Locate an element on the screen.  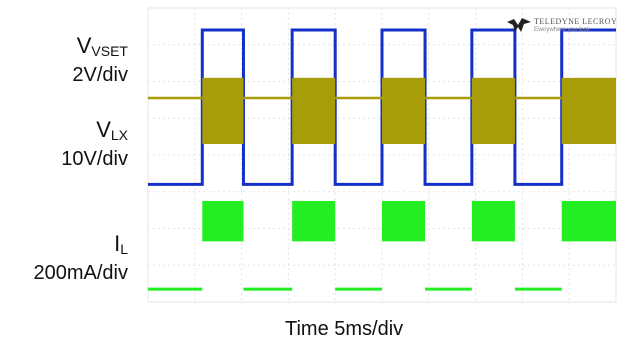
channel-label-vlx: VLX 10V/div is located at coordinates (94, 144).